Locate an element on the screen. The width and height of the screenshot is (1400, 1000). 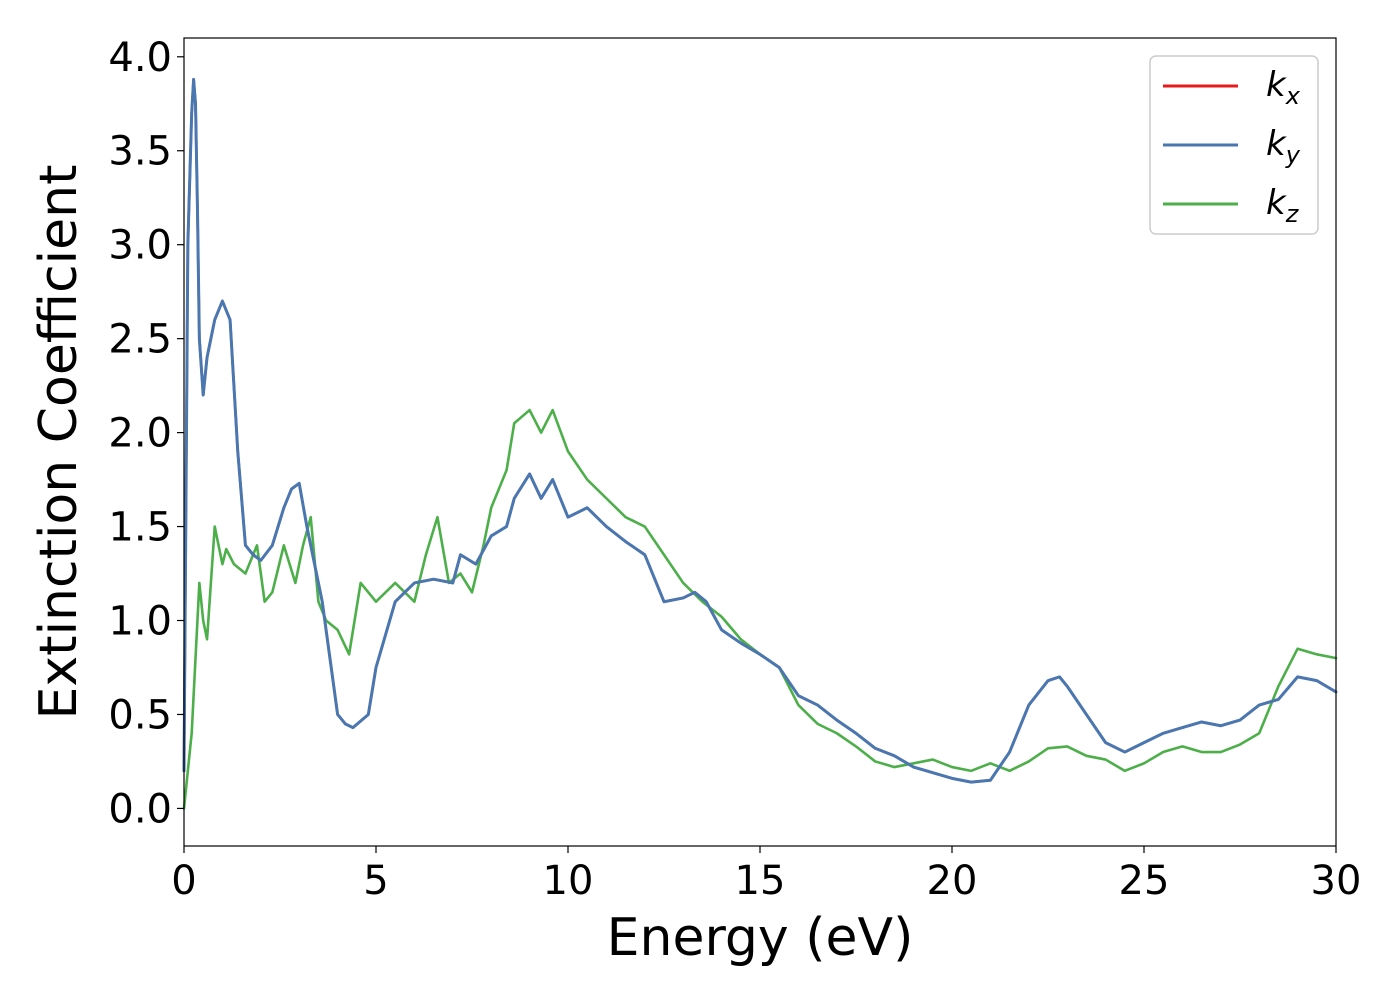
x-tick-label: 25 is located at coordinates (1144, 881).